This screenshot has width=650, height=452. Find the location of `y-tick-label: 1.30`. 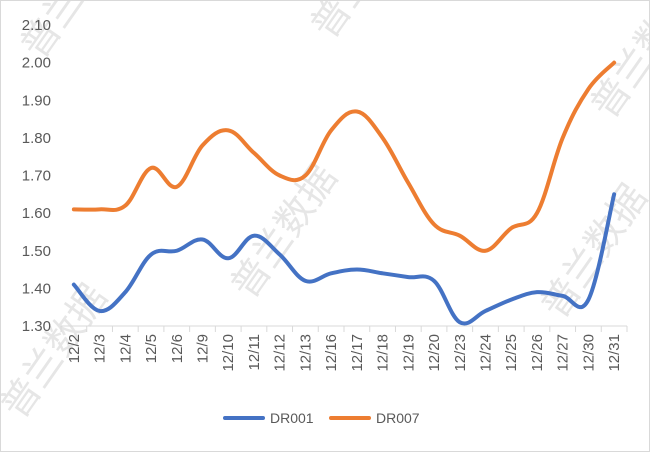

y-tick-label: 1.30 is located at coordinates (36, 326).